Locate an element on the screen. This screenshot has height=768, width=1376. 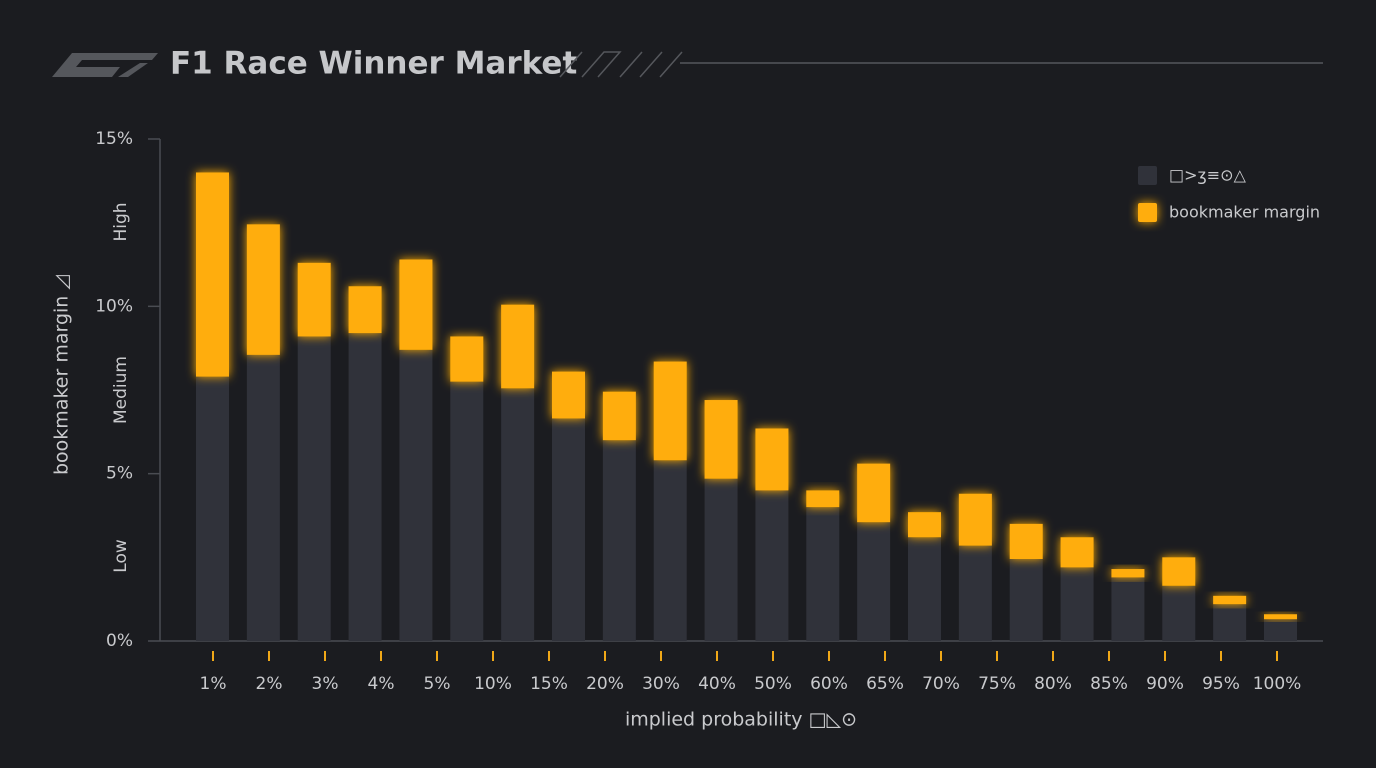
logo is located at coordinates (105, 65).